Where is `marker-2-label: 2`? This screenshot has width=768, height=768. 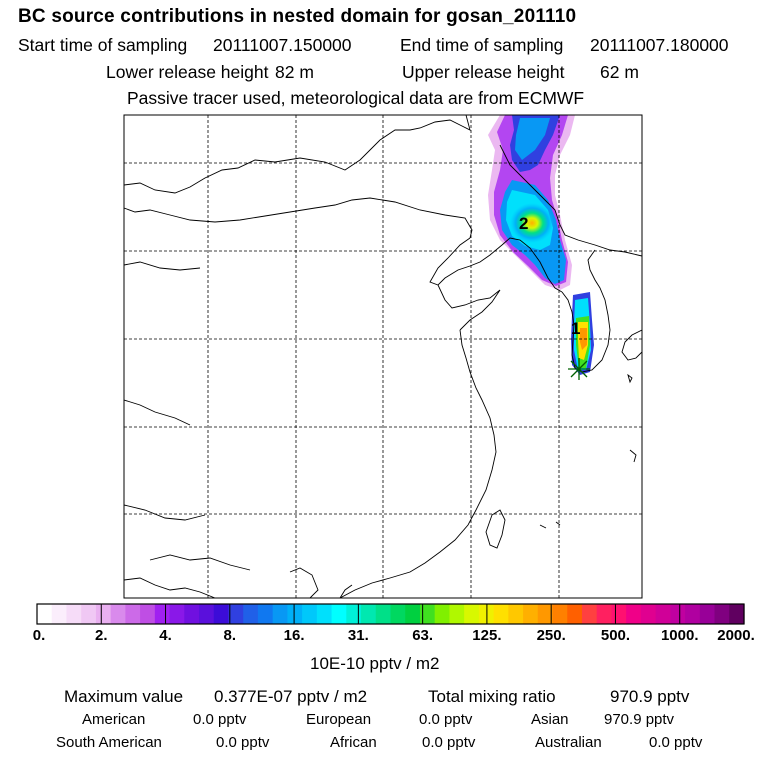
marker-2-label: 2 is located at coordinates (523, 223).